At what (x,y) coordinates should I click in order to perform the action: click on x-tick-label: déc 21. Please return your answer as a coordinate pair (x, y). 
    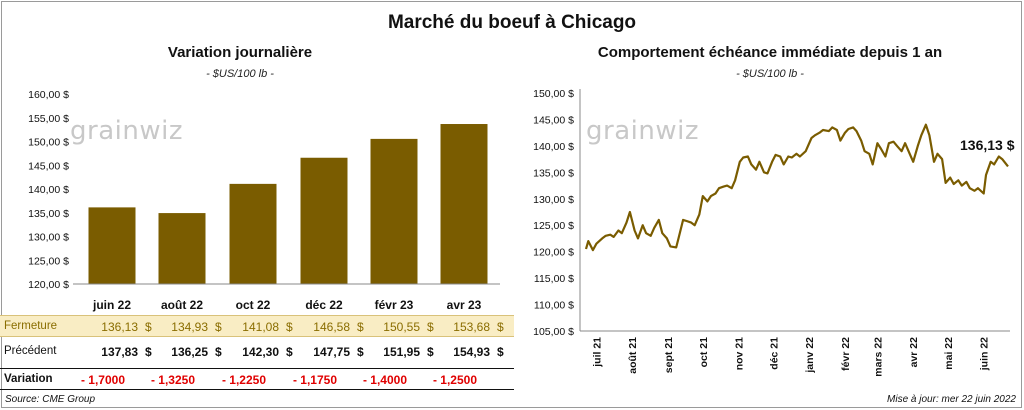
    Looking at the image, I should click on (774, 353).